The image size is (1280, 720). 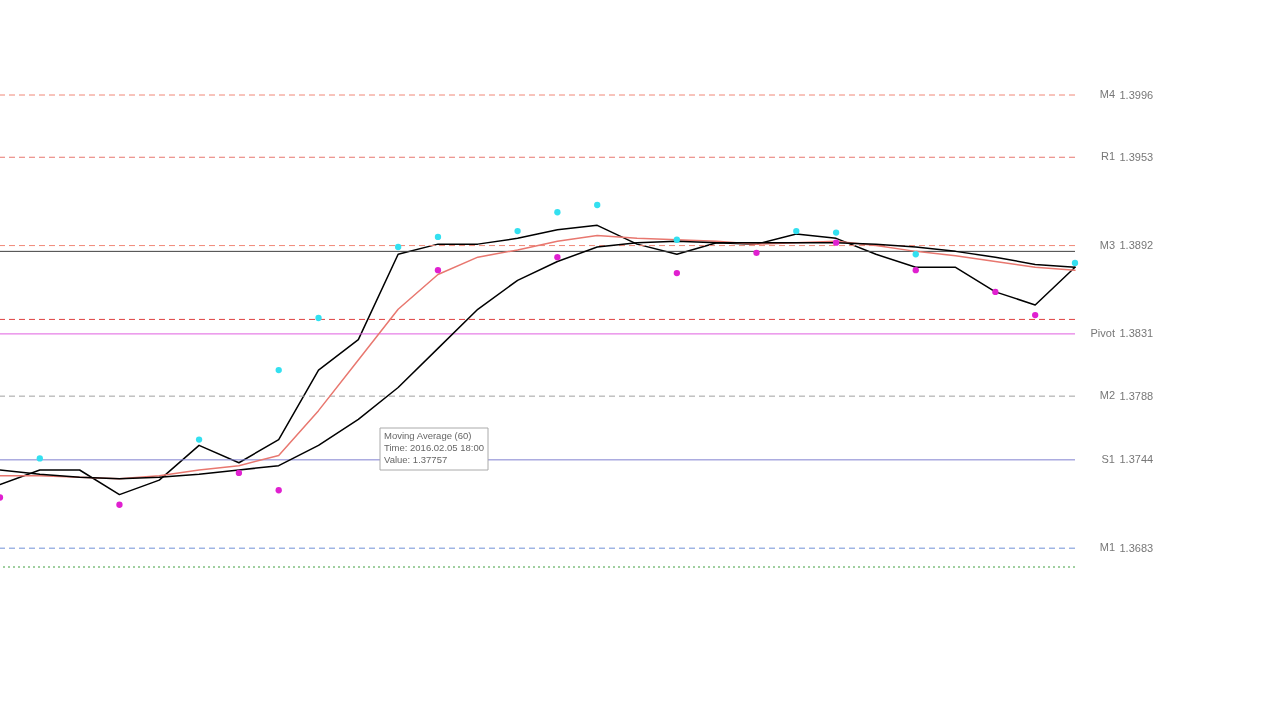 I want to click on ref-line-label: M4, so click(x=1107, y=94).